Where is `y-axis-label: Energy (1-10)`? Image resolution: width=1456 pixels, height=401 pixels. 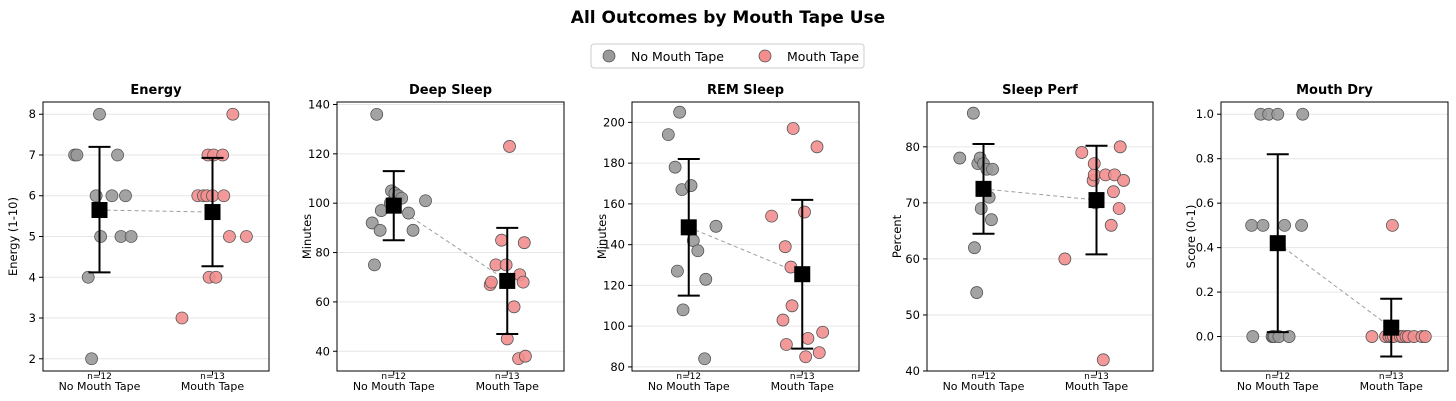 y-axis-label: Energy (1-10) is located at coordinates (13, 236).